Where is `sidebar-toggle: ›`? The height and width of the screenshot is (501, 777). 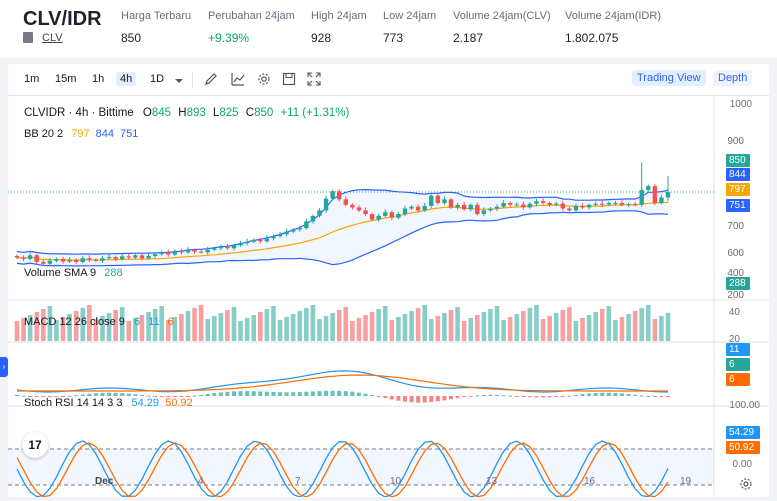 sidebar-toggle: › is located at coordinates (4, 367).